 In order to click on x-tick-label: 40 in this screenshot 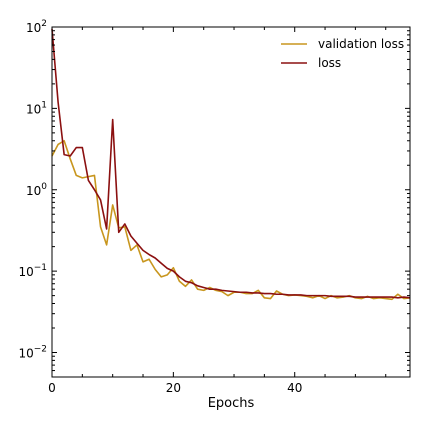, I will do `click(294, 388)`.